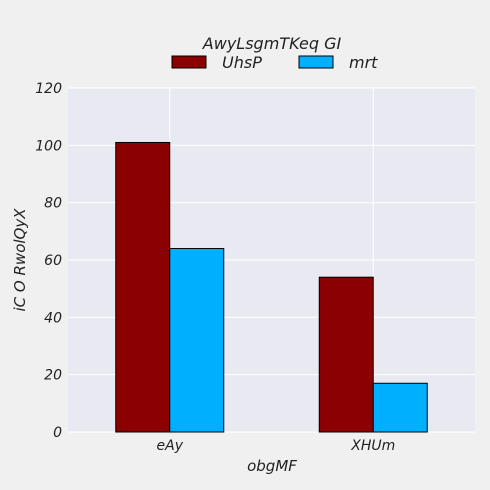  Describe the element at coordinates (53, 376) in the screenshot. I see `y-tick-label: 20` at that location.